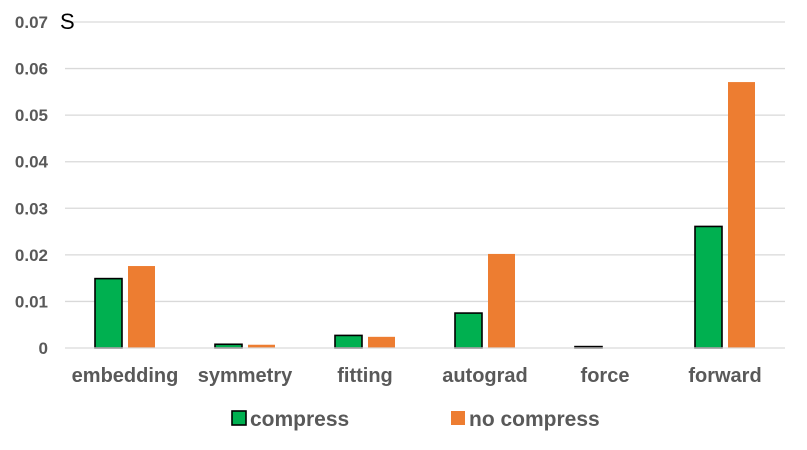 The width and height of the screenshot is (807, 450). What do you see at coordinates (458, 418) in the screenshot?
I see `legend-swatch-no-compress` at bounding box center [458, 418].